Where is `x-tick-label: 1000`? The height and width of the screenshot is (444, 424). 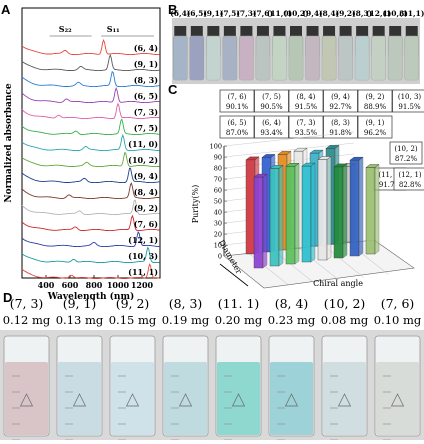 x-tick-label: 1000 is located at coordinates (118, 285).